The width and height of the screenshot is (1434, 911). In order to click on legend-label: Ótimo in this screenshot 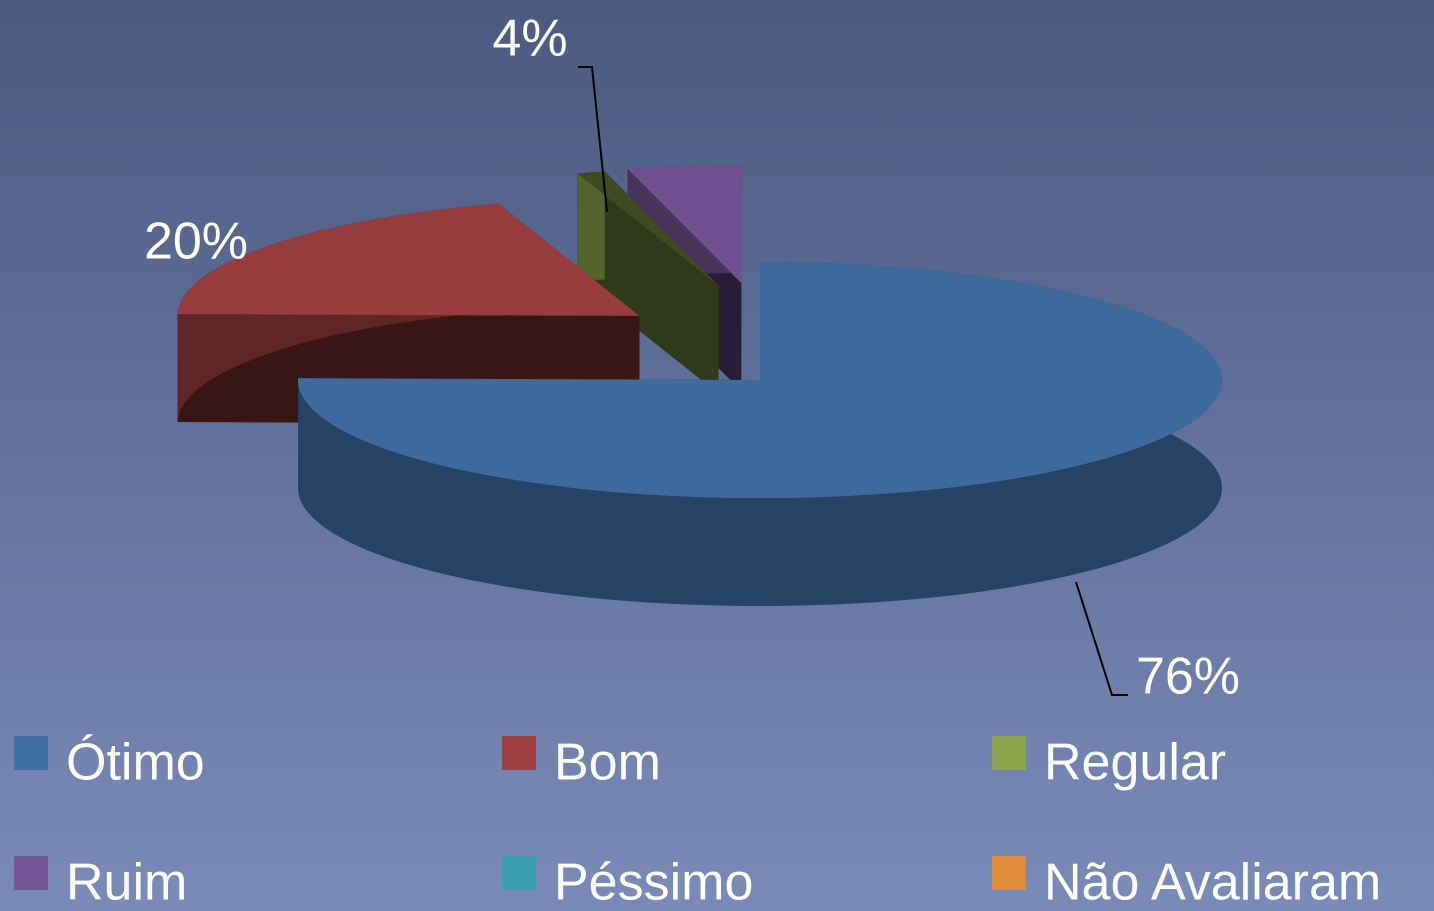, I will do `click(135, 763)`.